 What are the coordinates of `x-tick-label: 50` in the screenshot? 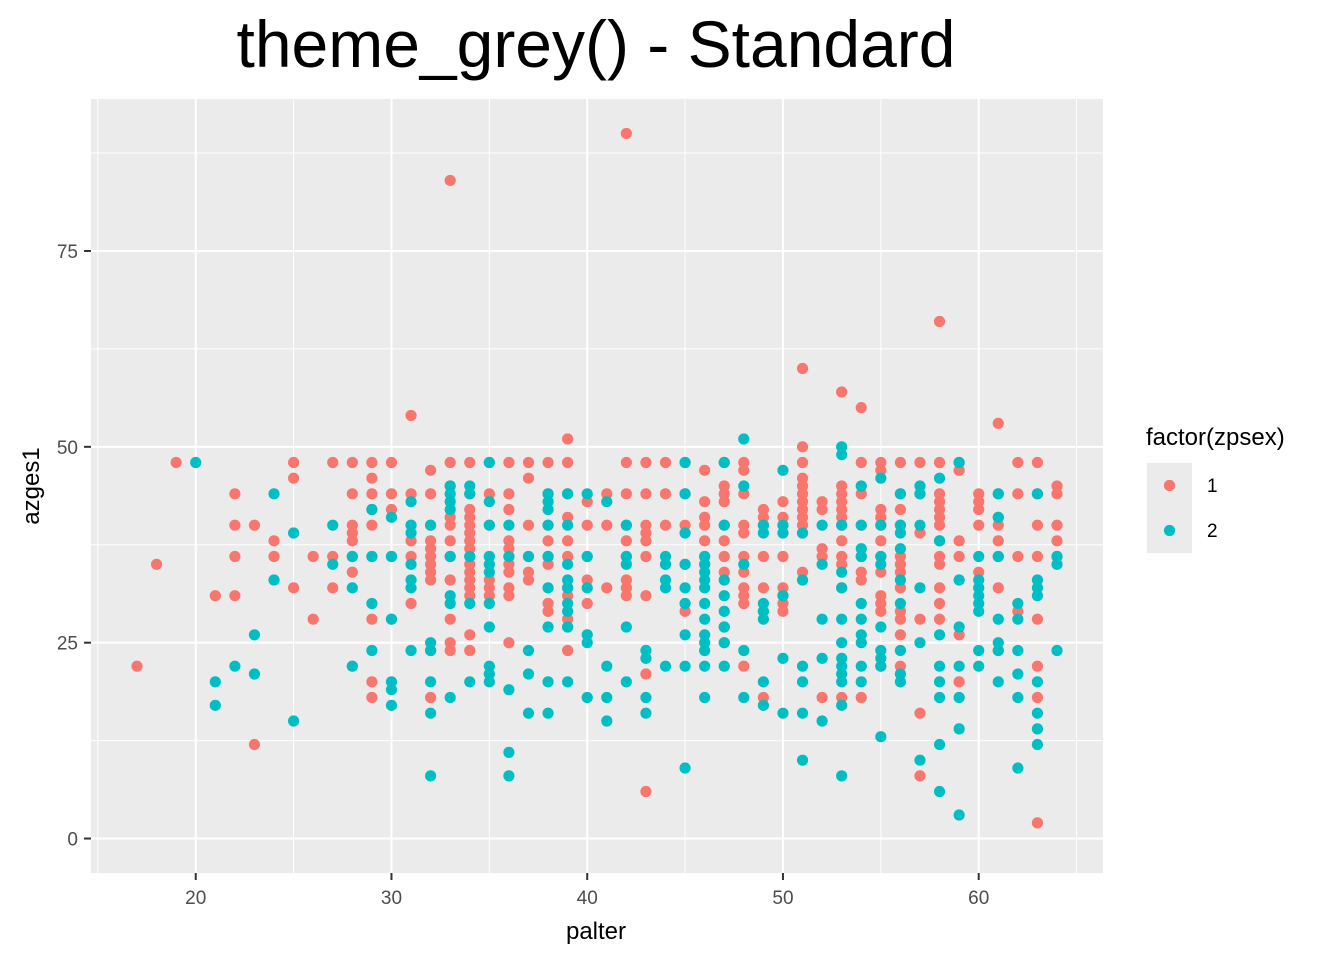 It's located at (782, 898).